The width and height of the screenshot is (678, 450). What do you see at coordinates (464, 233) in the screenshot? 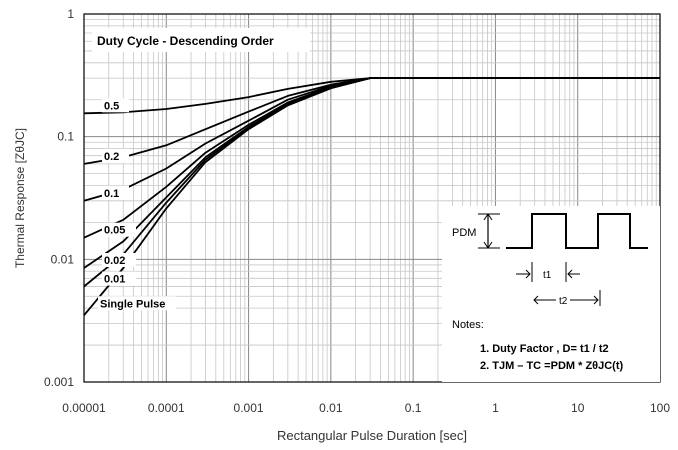
I see `pdm-label: PDM` at bounding box center [464, 233].